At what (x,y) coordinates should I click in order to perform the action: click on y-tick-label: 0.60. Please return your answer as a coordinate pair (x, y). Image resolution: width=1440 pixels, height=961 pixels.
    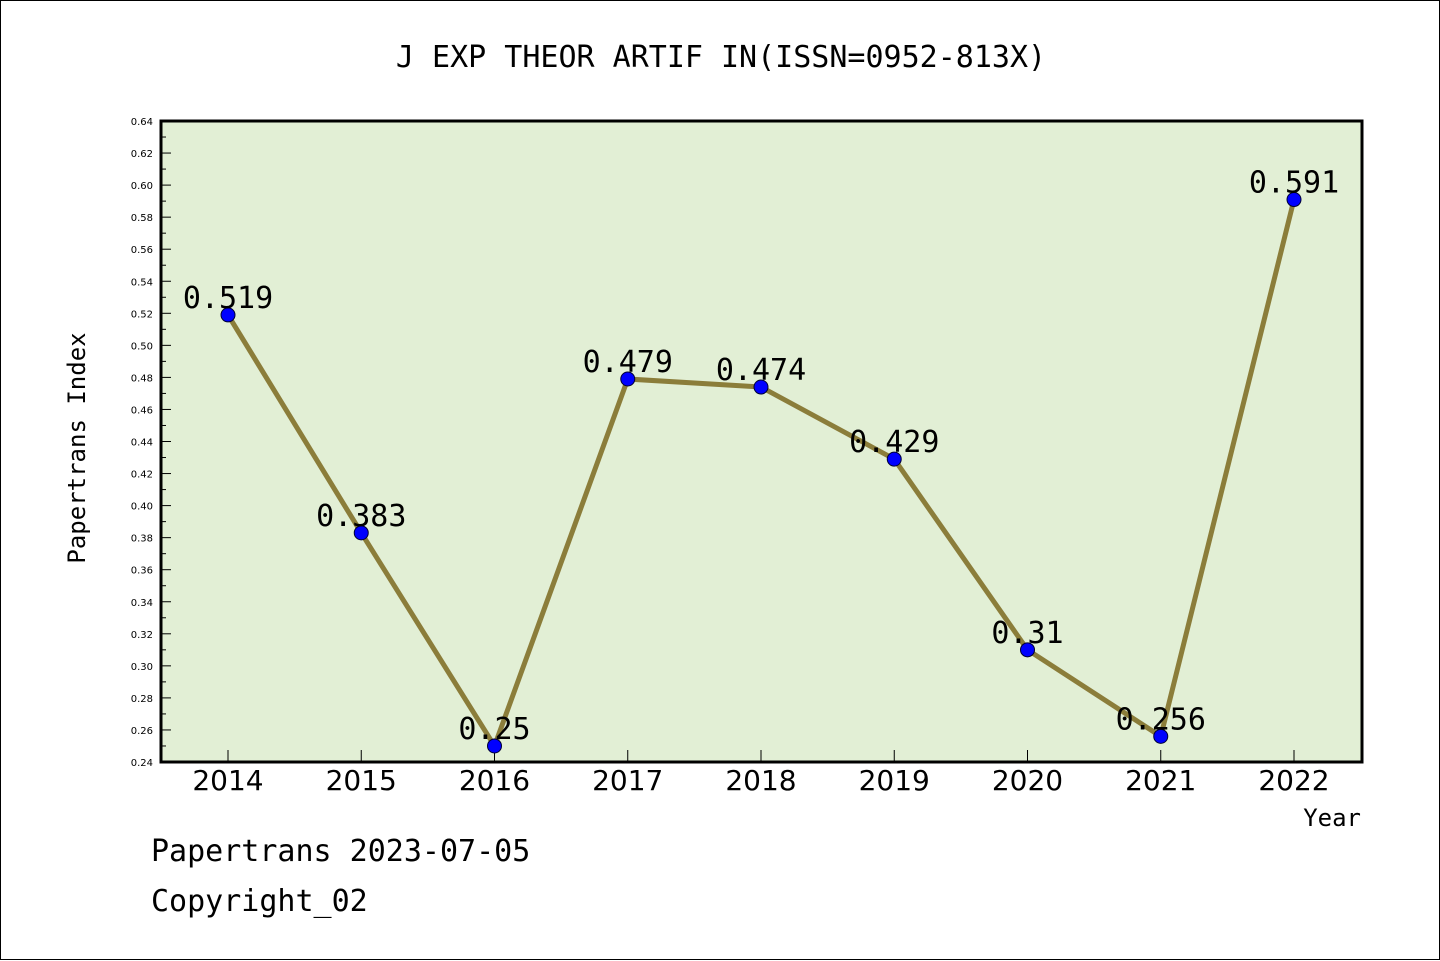
    Looking at the image, I should click on (142, 186).